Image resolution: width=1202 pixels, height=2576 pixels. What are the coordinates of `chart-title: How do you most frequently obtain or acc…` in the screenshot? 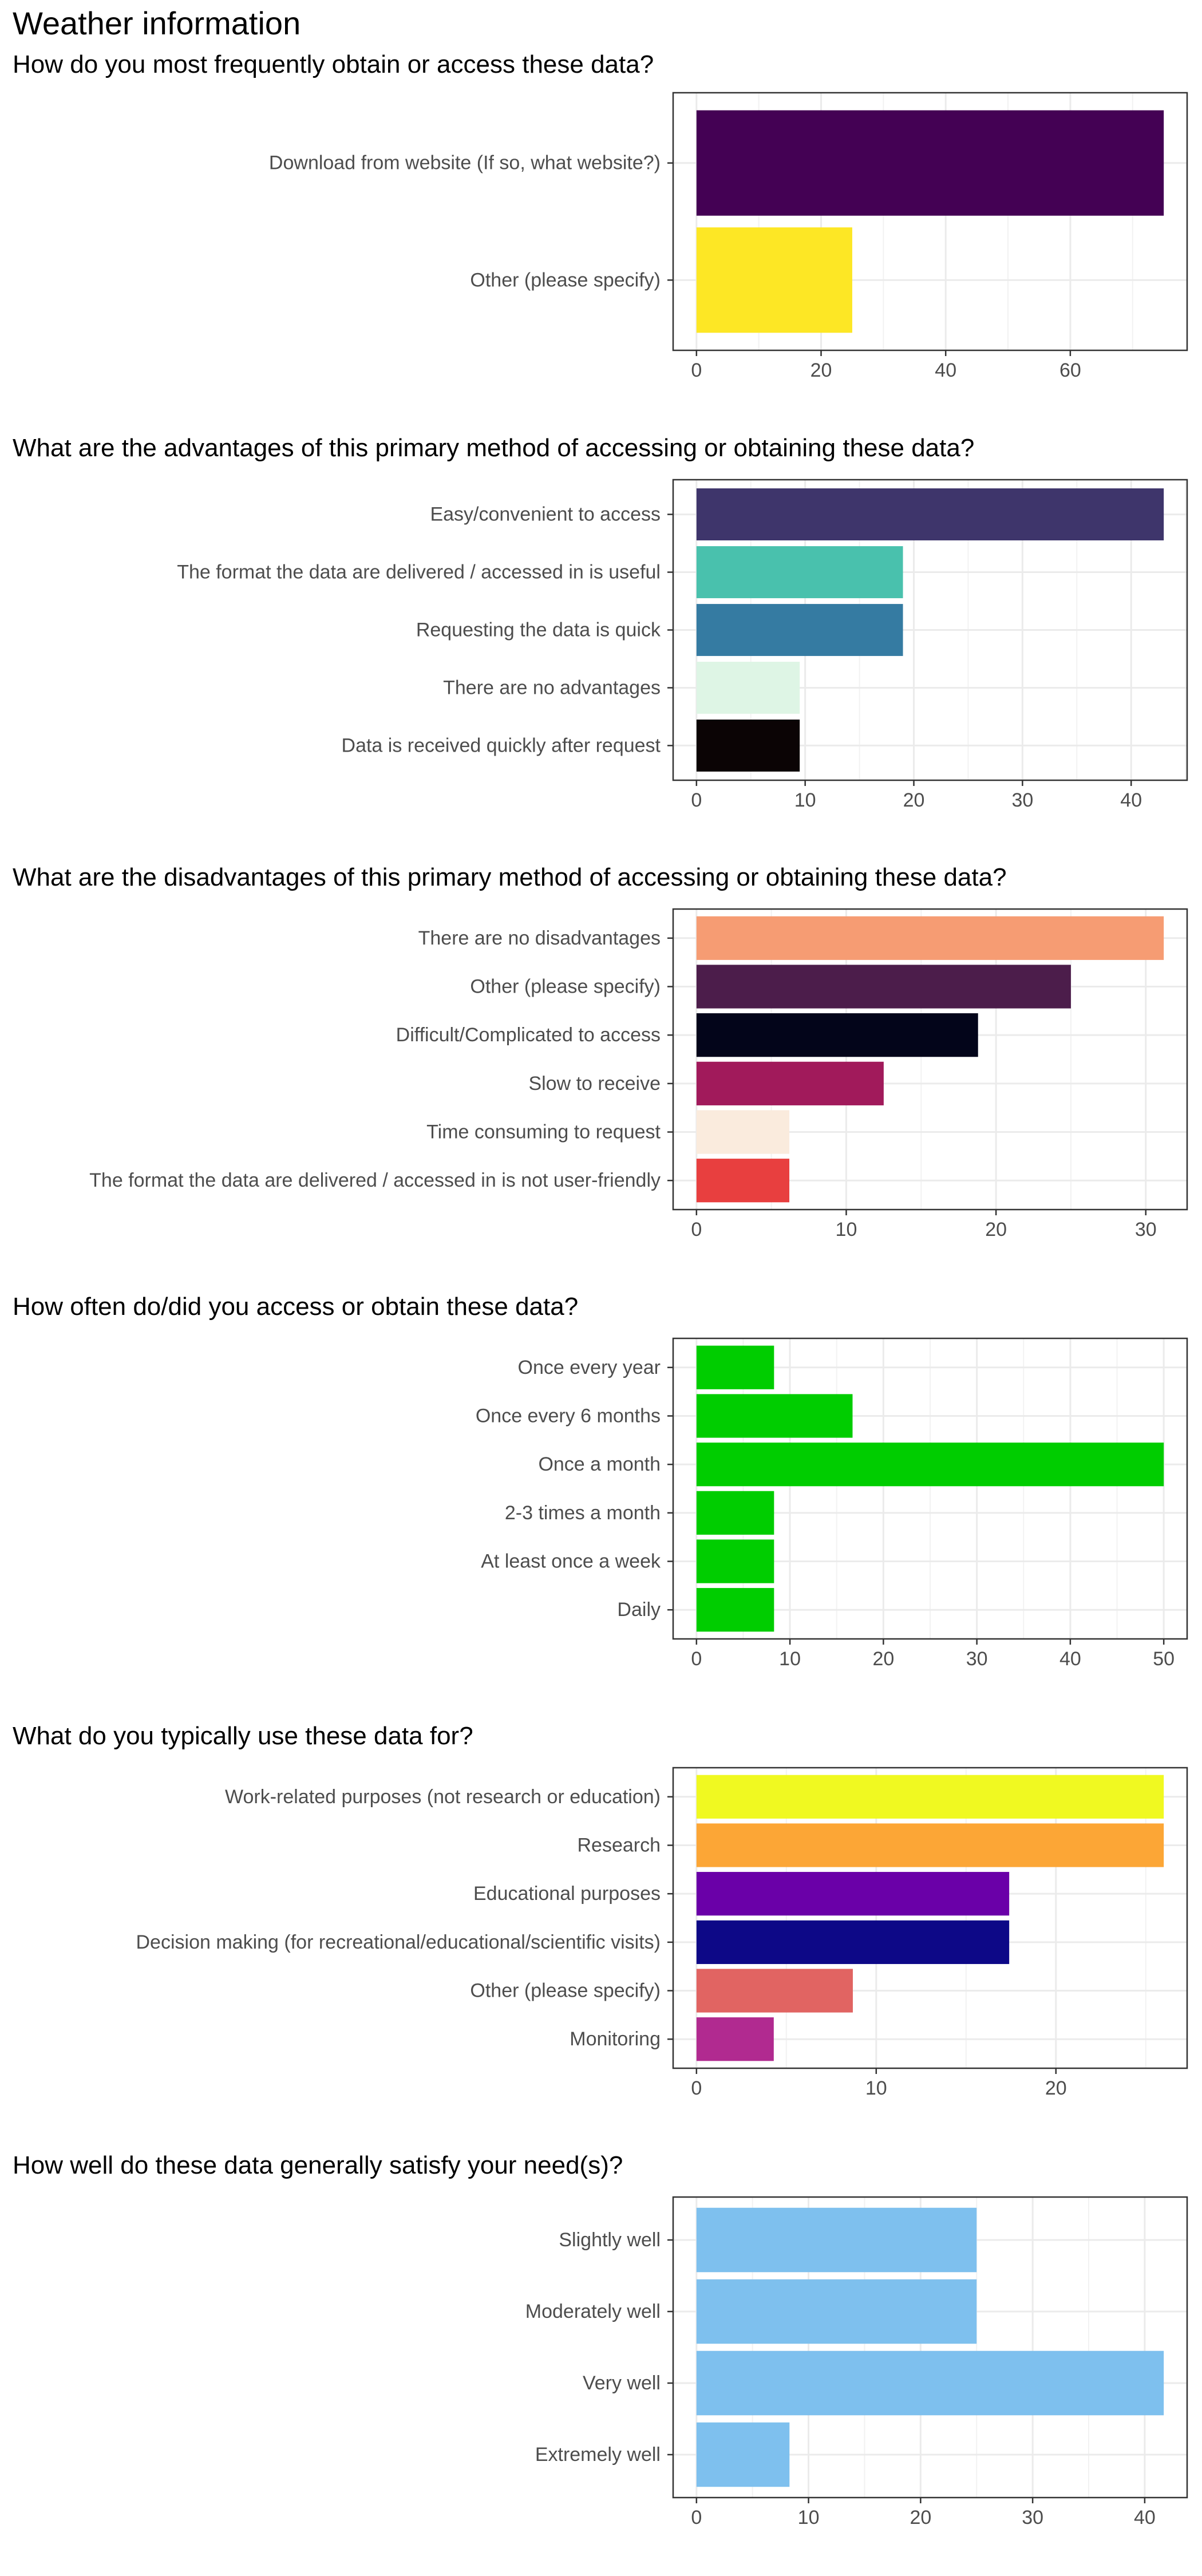 It's located at (334, 64).